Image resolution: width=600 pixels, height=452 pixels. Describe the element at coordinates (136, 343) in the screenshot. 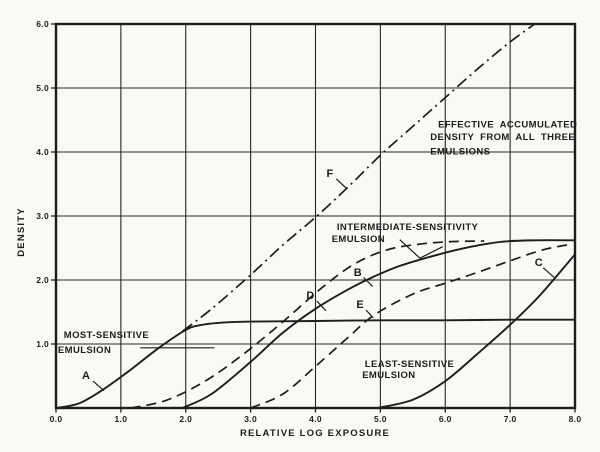

I see `annotation-most-sensitive-emulsion: MOST-SENSITIVE EMULSION` at that location.